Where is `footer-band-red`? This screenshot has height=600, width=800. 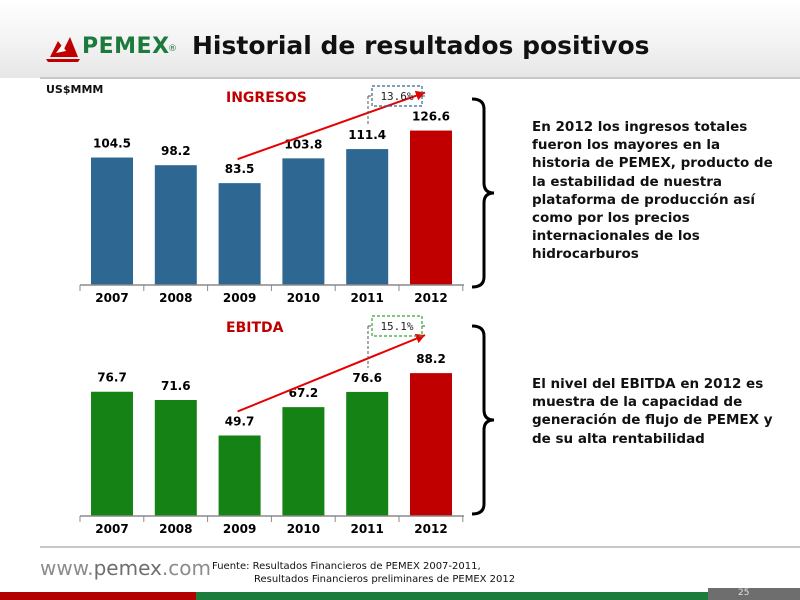
footer-band-red is located at coordinates (98, 596).